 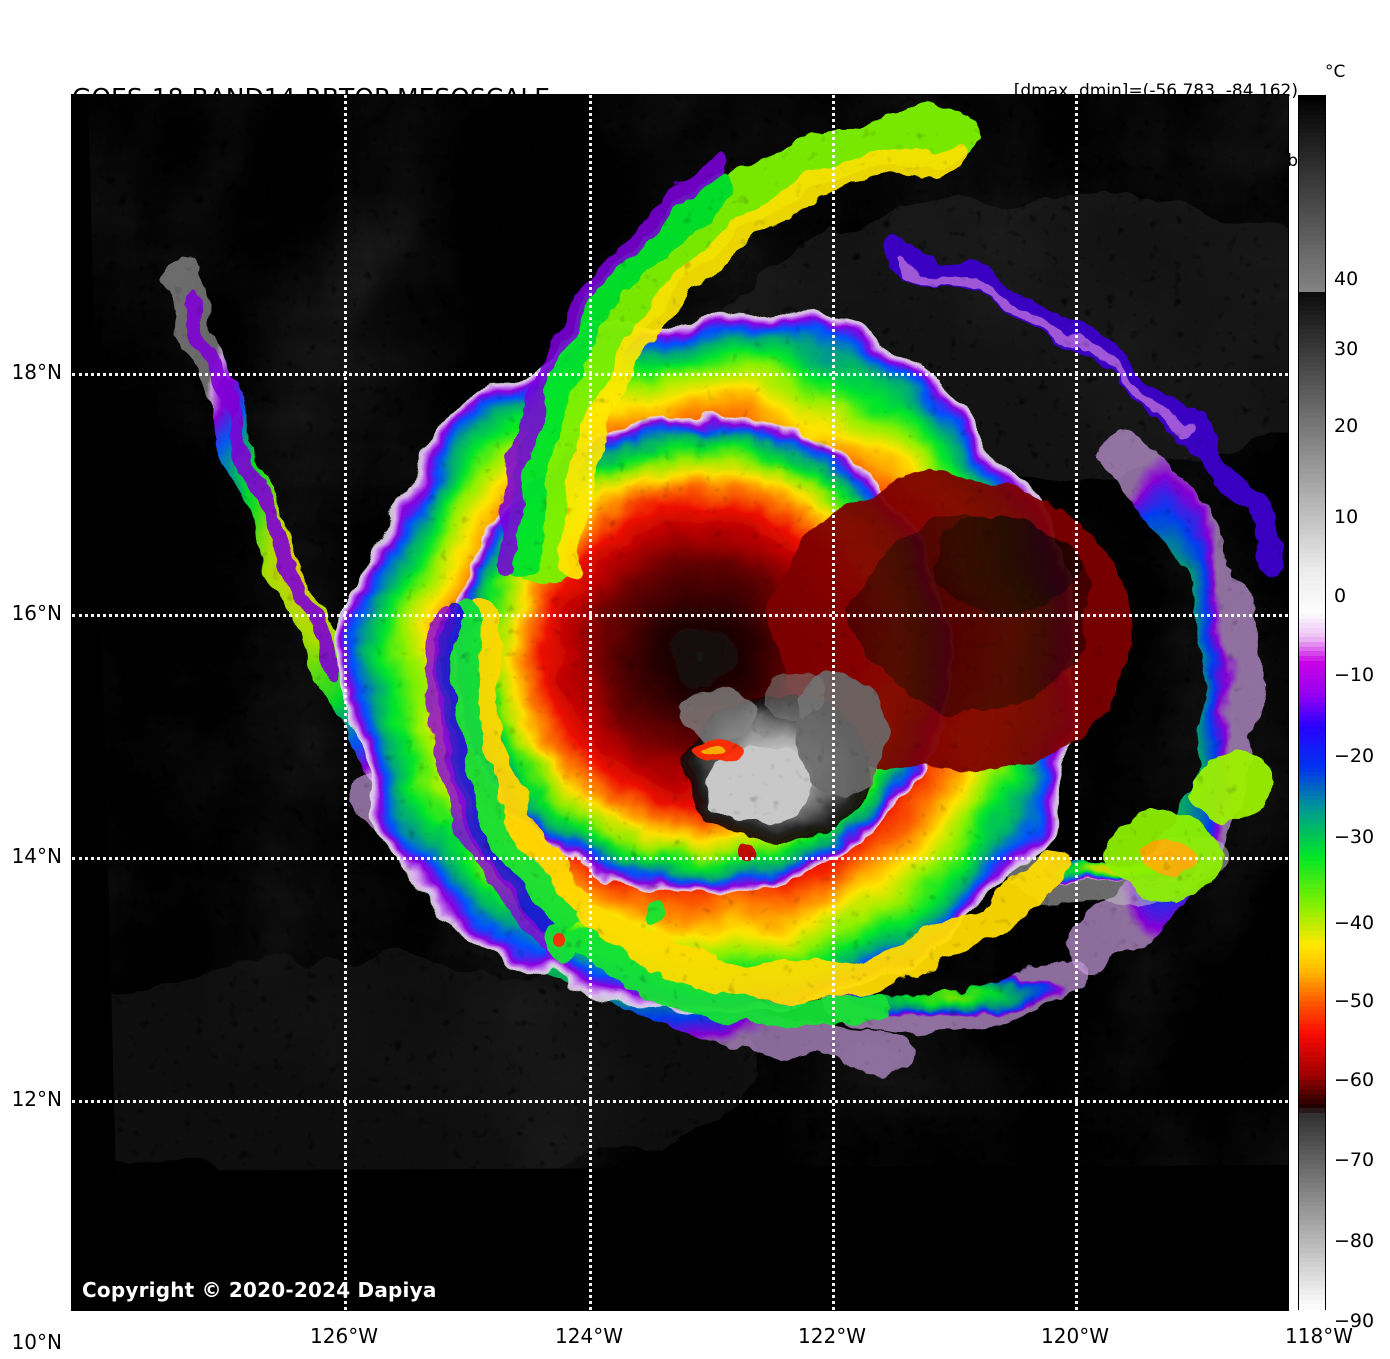 I want to click on colorbar-tick-label: 0, so click(x=1340, y=596).